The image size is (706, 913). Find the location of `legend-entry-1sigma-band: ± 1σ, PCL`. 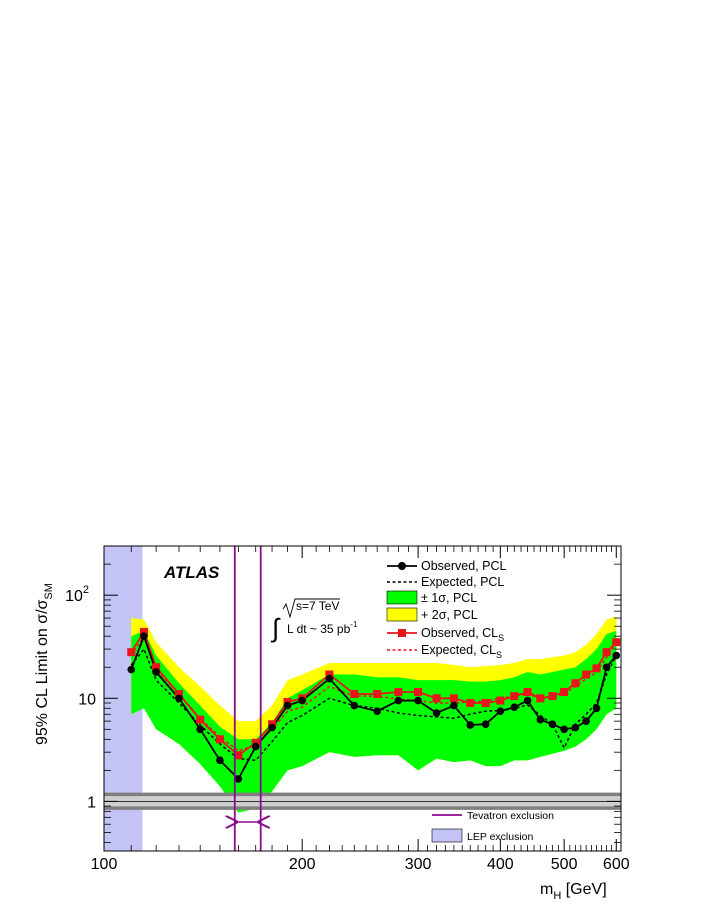

legend-entry-1sigma-band: ± 1σ, PCL is located at coordinates (431, 597).